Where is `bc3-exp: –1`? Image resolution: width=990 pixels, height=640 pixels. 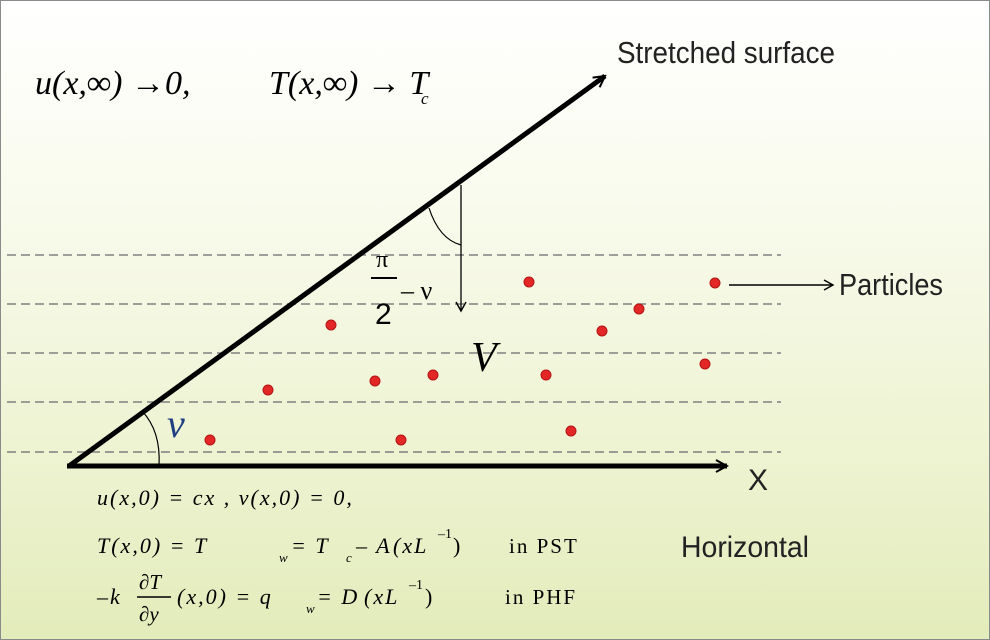
bc3-exp: –1 is located at coordinates (415, 585).